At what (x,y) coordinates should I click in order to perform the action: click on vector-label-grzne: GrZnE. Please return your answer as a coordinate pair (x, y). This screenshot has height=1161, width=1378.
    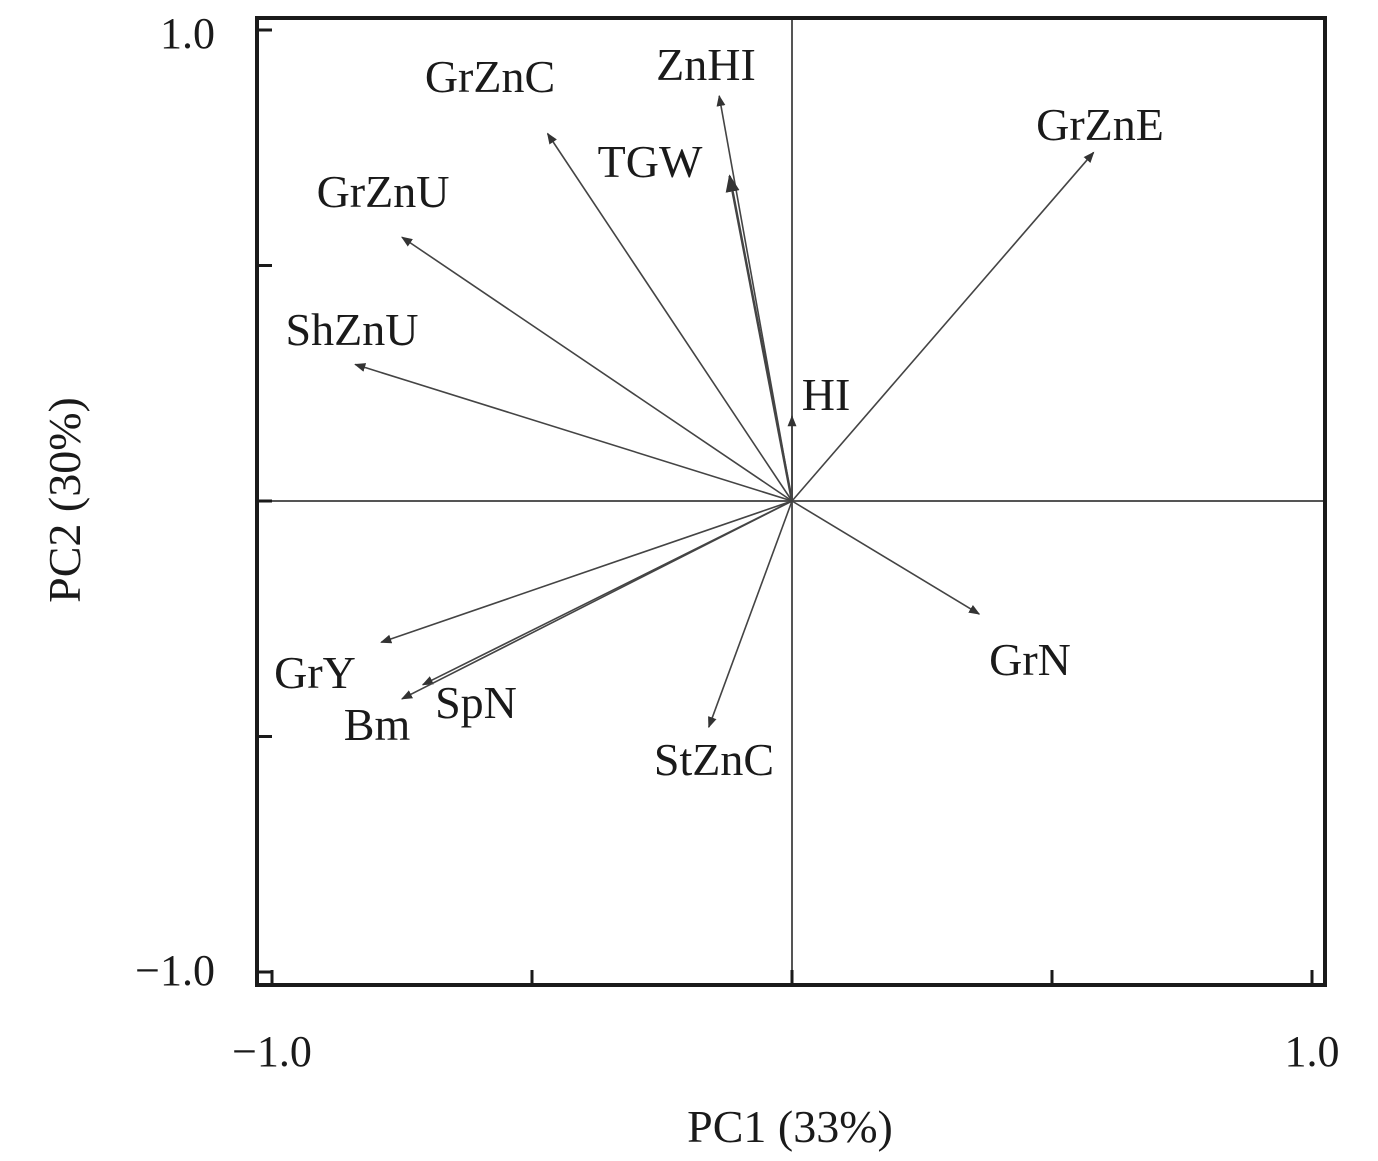
    Looking at the image, I should click on (1100, 124).